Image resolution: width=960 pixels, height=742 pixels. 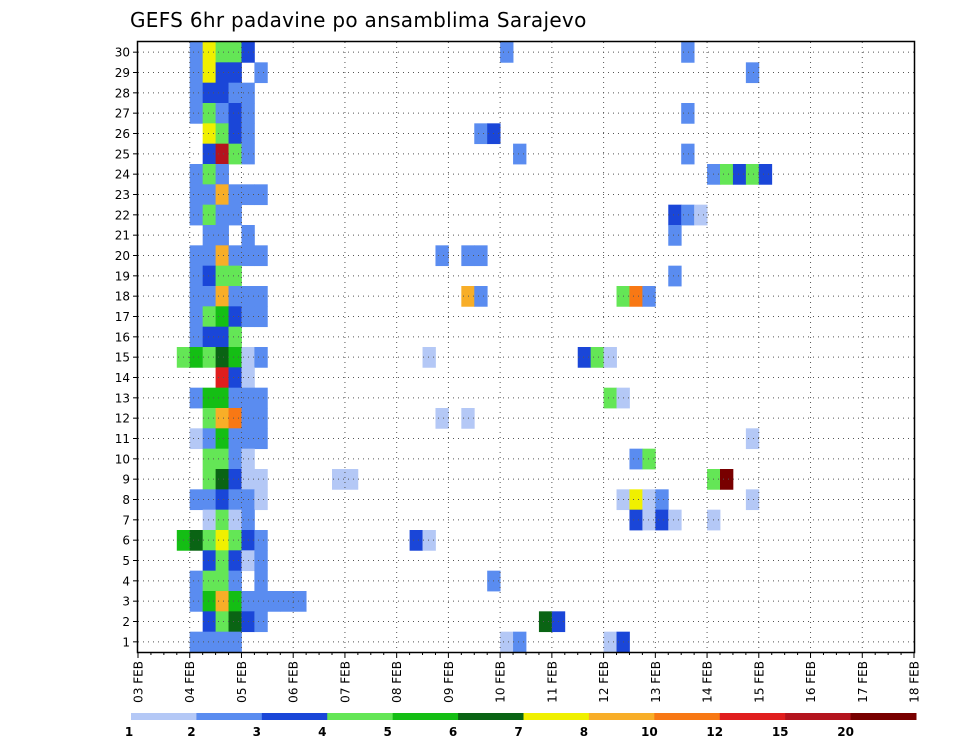 What do you see at coordinates (190, 682) in the screenshot?
I see `x-tick-label: 04 FEB` at bounding box center [190, 682].